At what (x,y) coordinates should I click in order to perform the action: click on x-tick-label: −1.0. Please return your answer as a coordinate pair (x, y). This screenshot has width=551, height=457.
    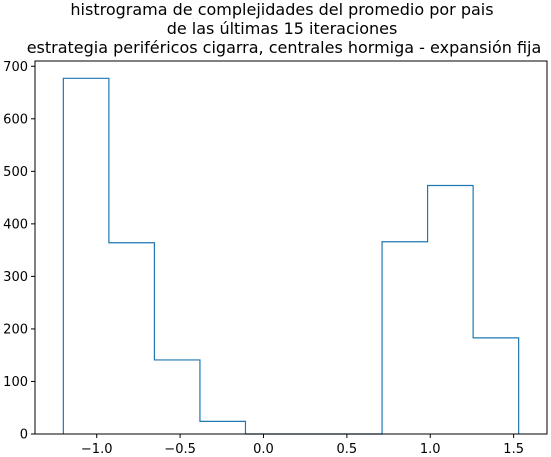
    Looking at the image, I should click on (97, 449).